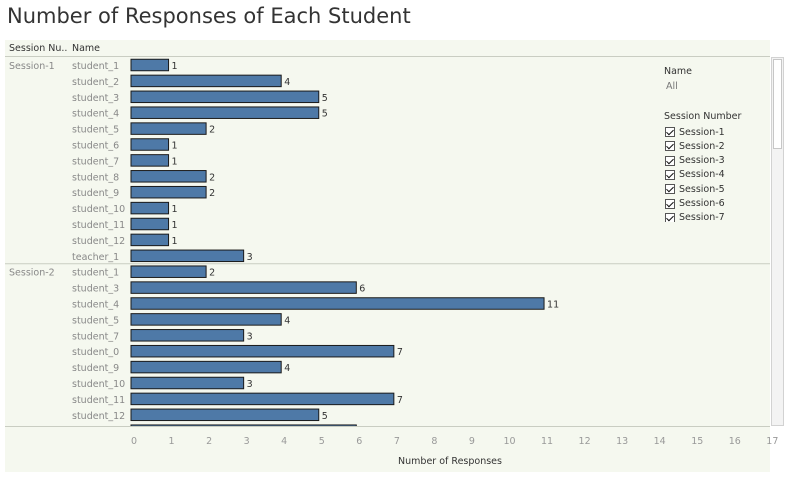 The height and width of the screenshot is (477, 794). Describe the element at coordinates (702, 175) in the screenshot. I see `session-filter-label: Session-4` at that location.